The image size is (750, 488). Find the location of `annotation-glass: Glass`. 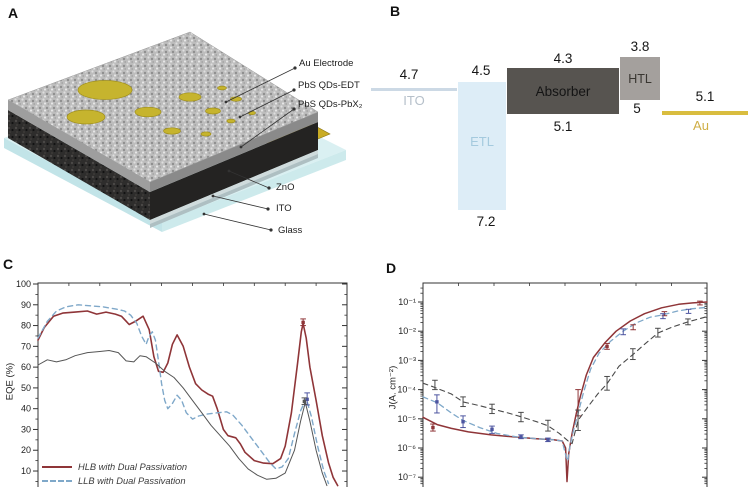

annotation-glass: Glass is located at coordinates (290, 230).